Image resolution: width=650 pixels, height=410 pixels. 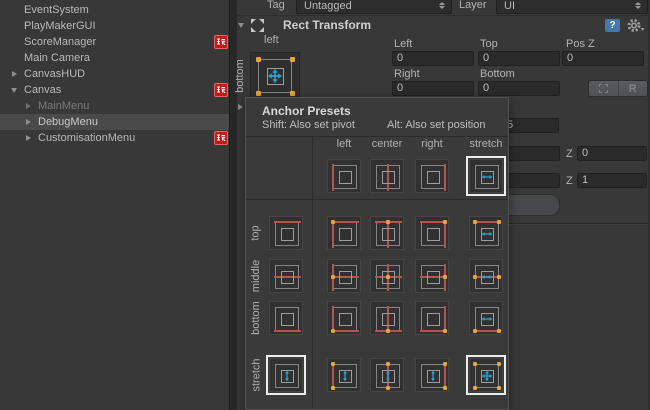 What do you see at coordinates (569, 181) in the screenshot?
I see `scale-z-label: Z` at bounding box center [569, 181].